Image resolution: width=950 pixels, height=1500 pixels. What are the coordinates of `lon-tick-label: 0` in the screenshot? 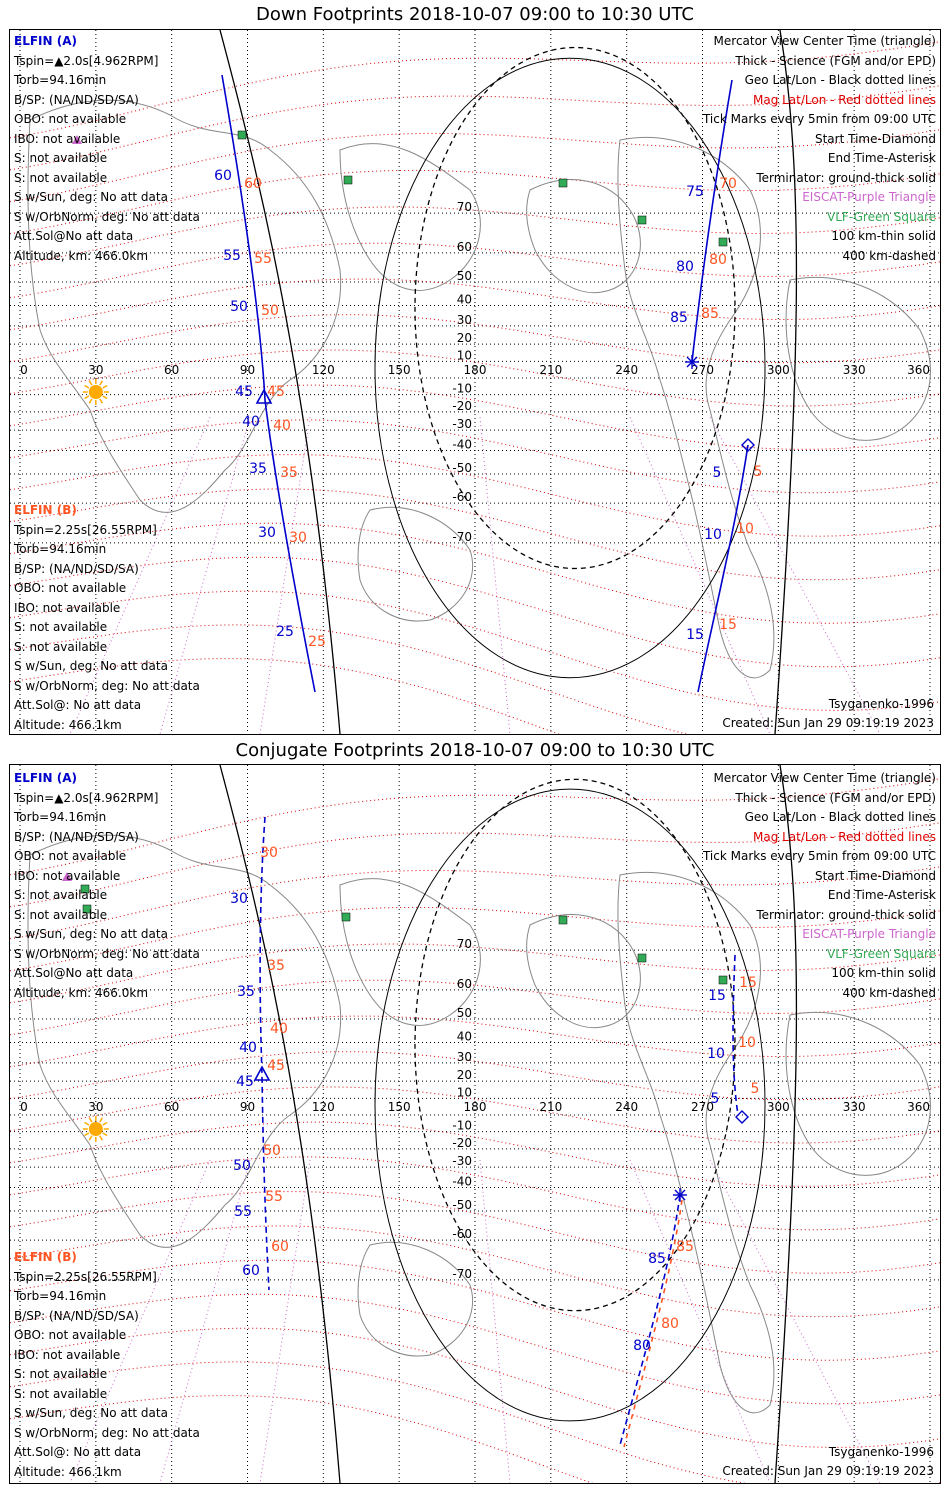 It's located at (24, 1107).